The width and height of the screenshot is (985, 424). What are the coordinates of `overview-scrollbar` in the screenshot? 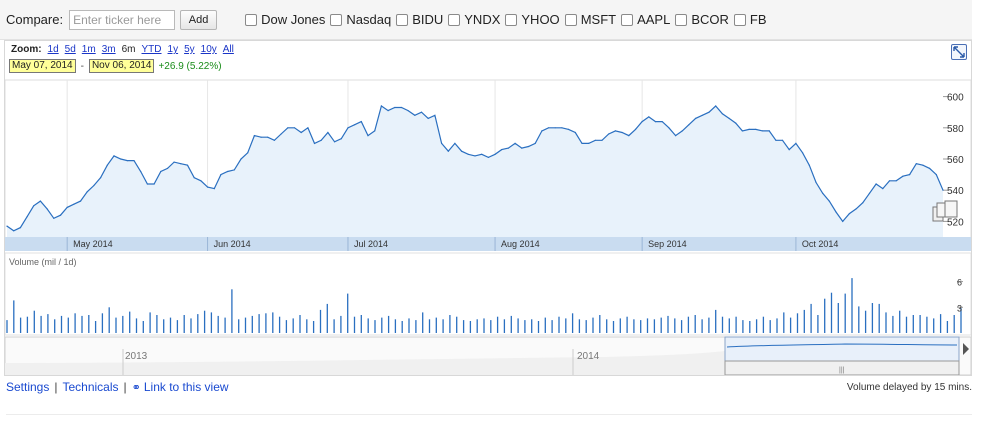 It's located at (842, 367).